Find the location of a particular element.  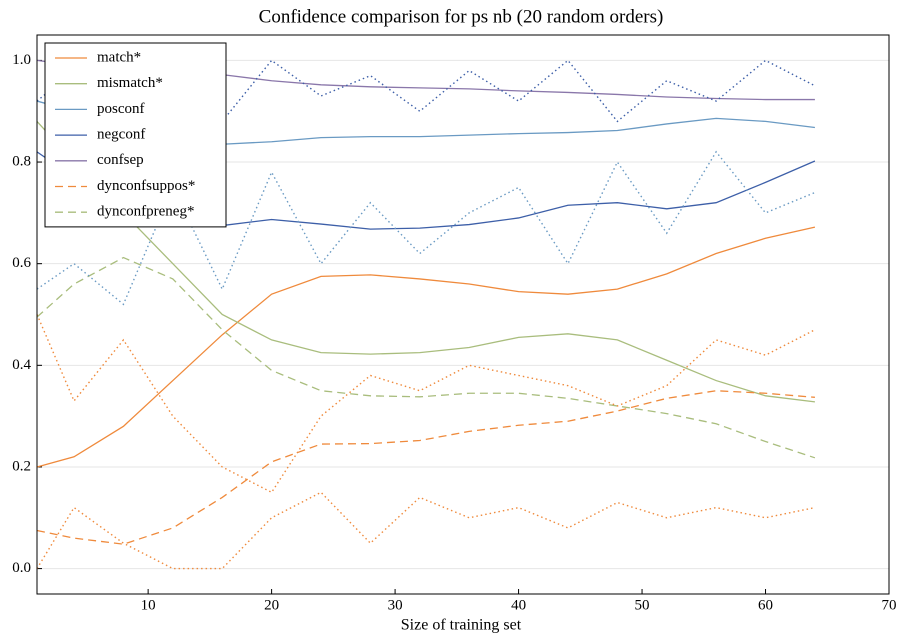

y-tick-label: 0.6 is located at coordinates (21, 263).